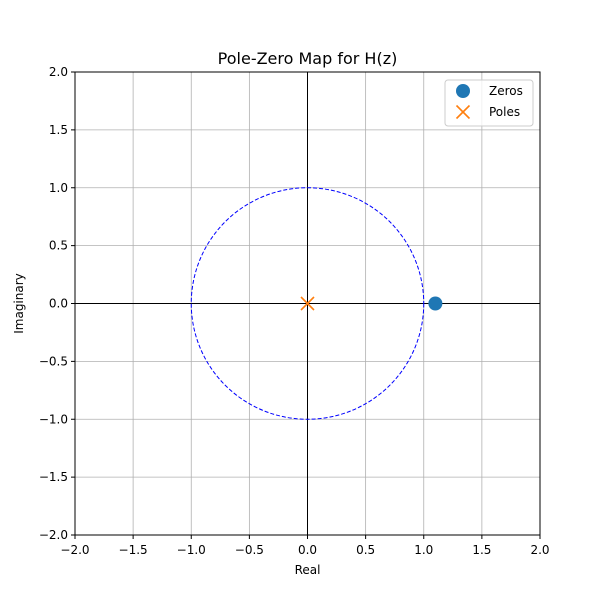 The image size is (600, 600). What do you see at coordinates (435, 303) in the screenshot?
I see `zero-marker` at bounding box center [435, 303].